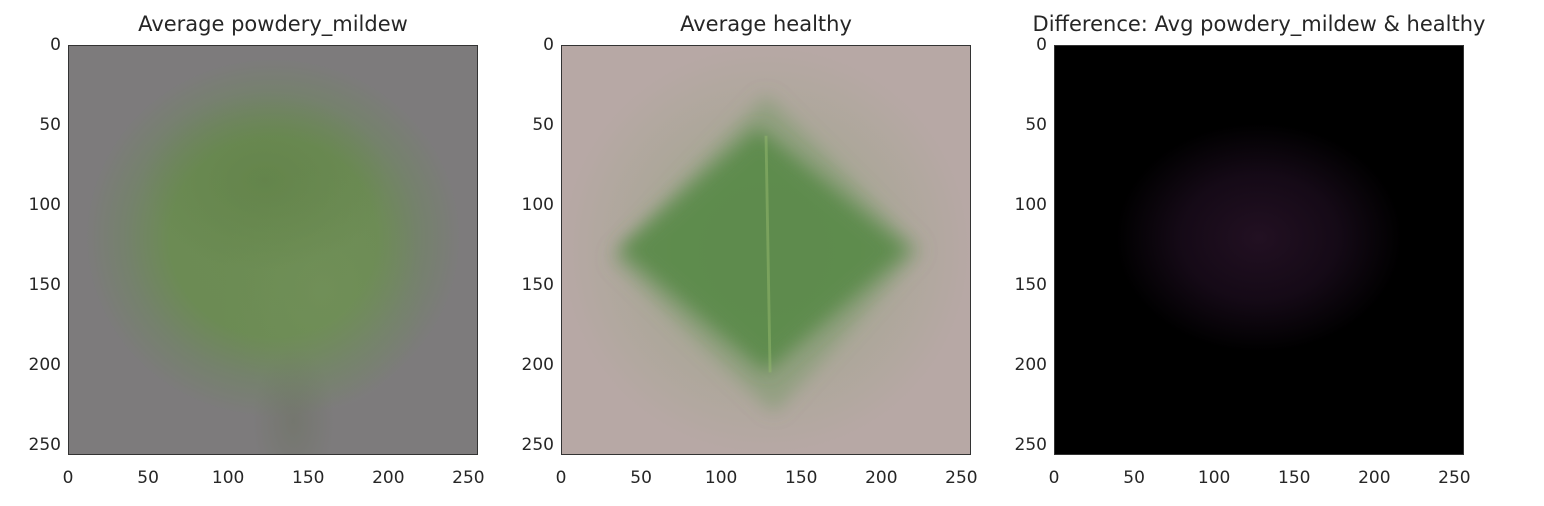 The image size is (1544, 506). Describe the element at coordinates (273, 24) in the screenshot. I see `panel-title: Average powdery_mildew` at that location.